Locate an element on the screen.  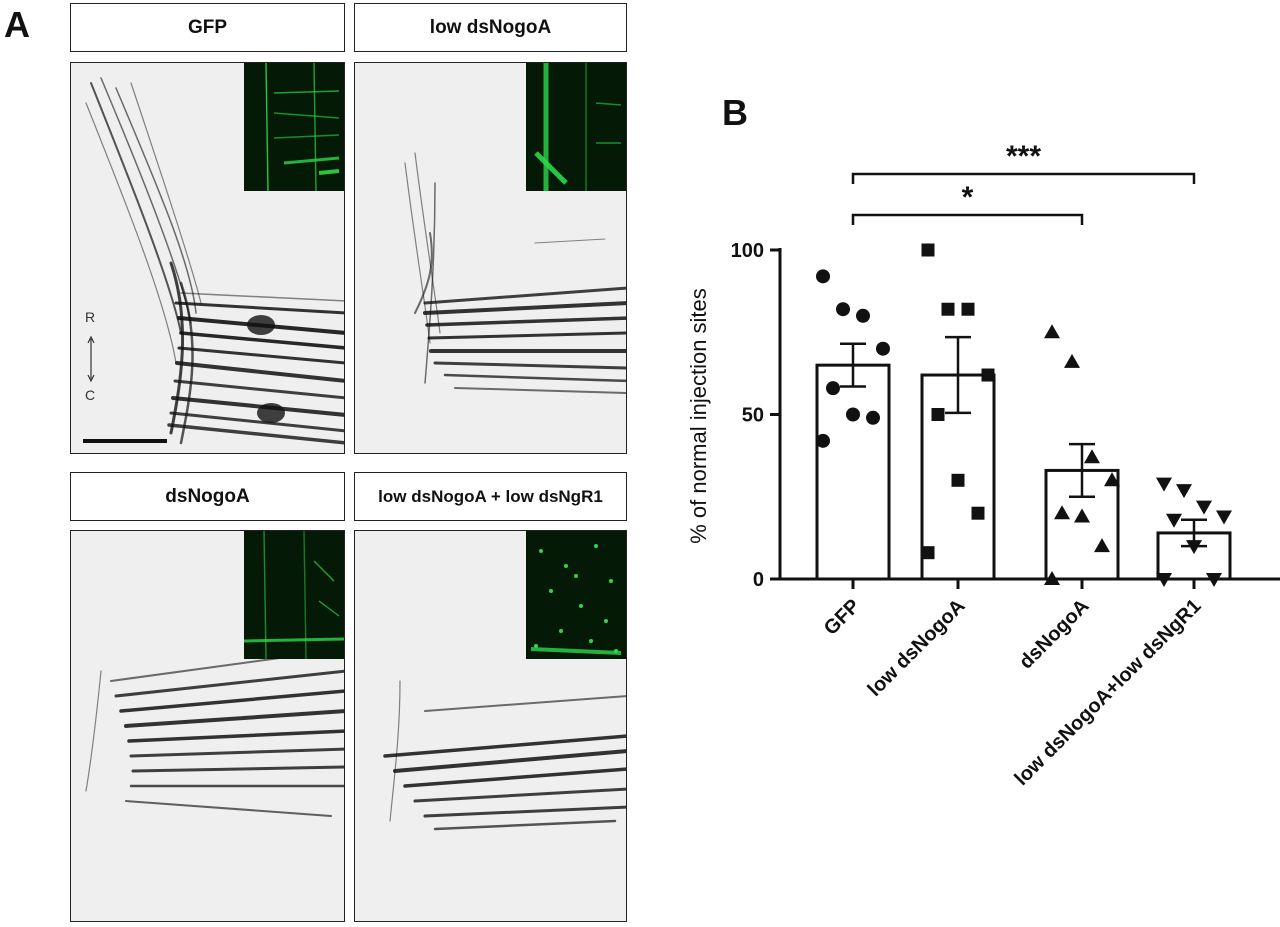
micrograph-dsnogoa is located at coordinates (207, 726).